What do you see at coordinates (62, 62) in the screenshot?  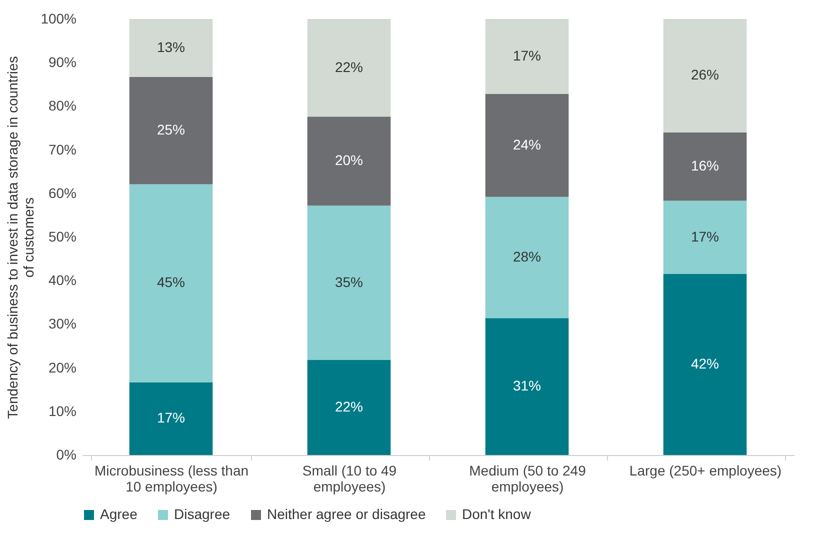 I see `y-tick-label: 90%` at bounding box center [62, 62].